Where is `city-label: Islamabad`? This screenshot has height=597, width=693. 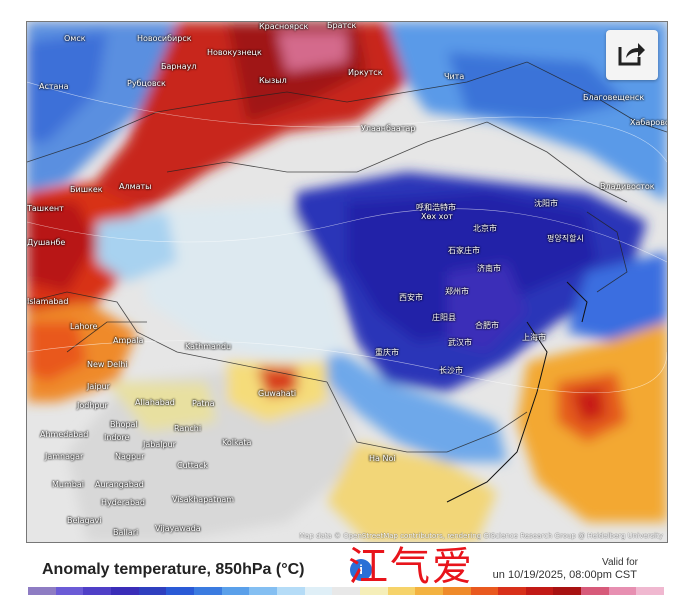 city-label: Islamabad is located at coordinates (48, 301).